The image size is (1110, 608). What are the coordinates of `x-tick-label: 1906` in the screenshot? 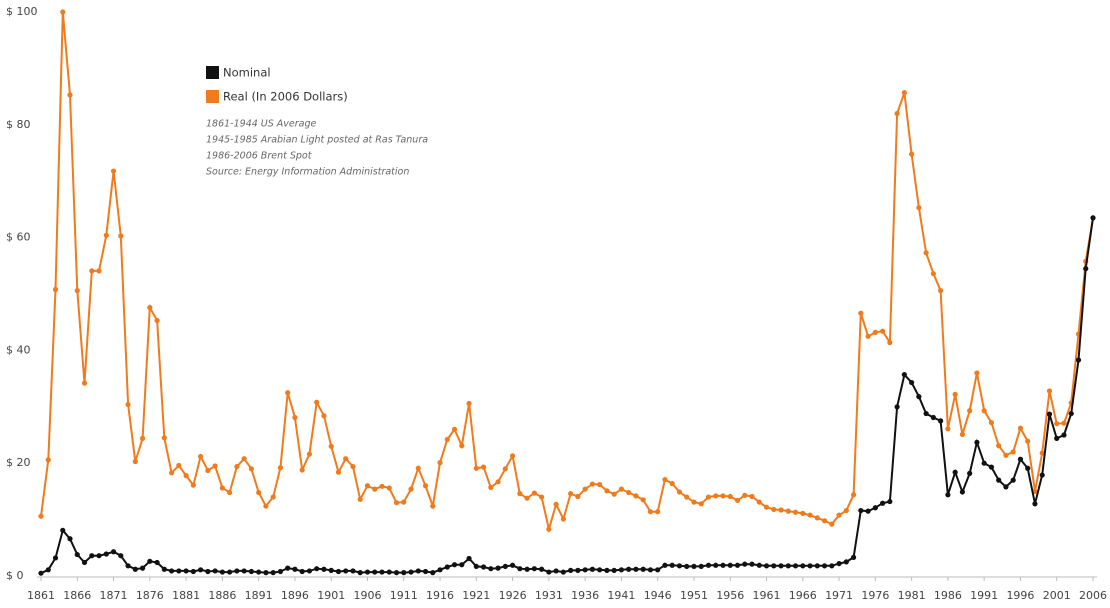 It's located at (367, 595).